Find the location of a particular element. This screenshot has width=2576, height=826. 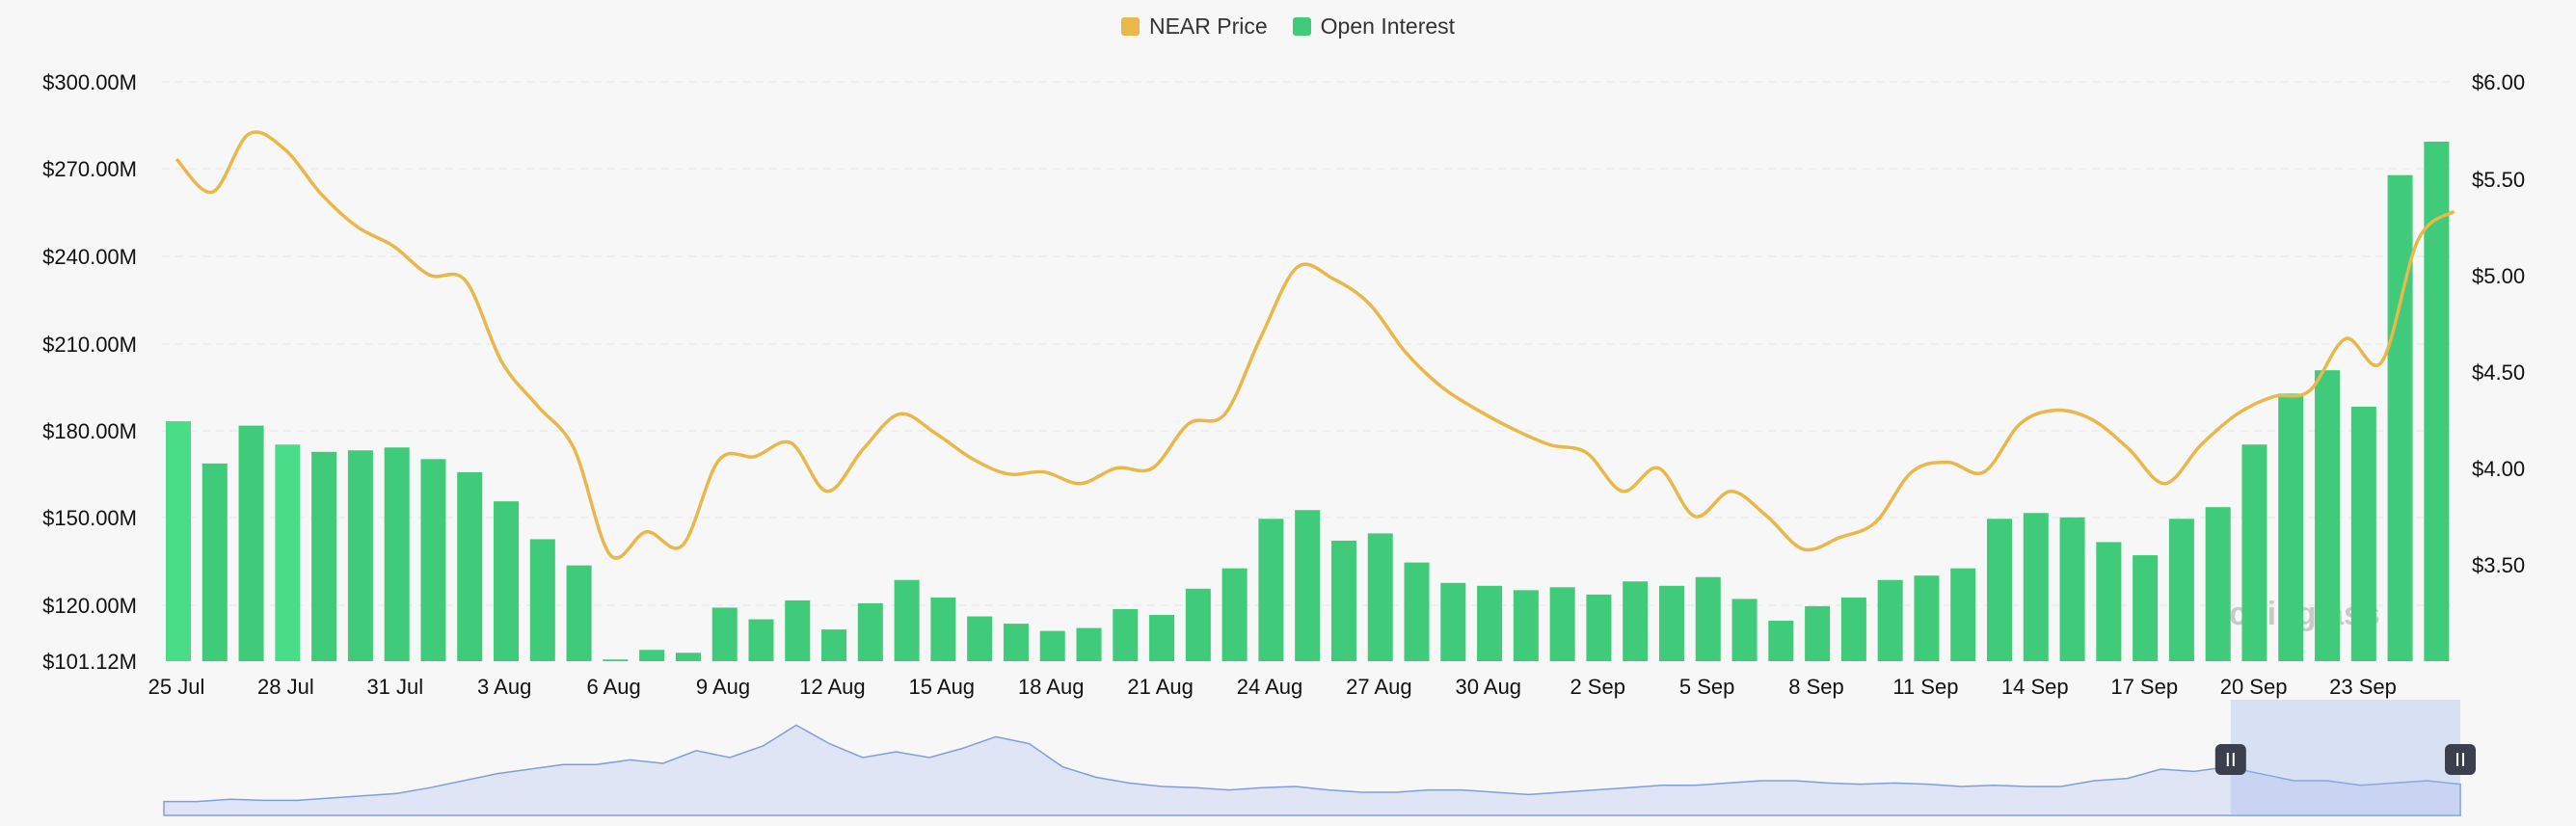

legend-item-price: NEAR Price is located at coordinates (1194, 27).